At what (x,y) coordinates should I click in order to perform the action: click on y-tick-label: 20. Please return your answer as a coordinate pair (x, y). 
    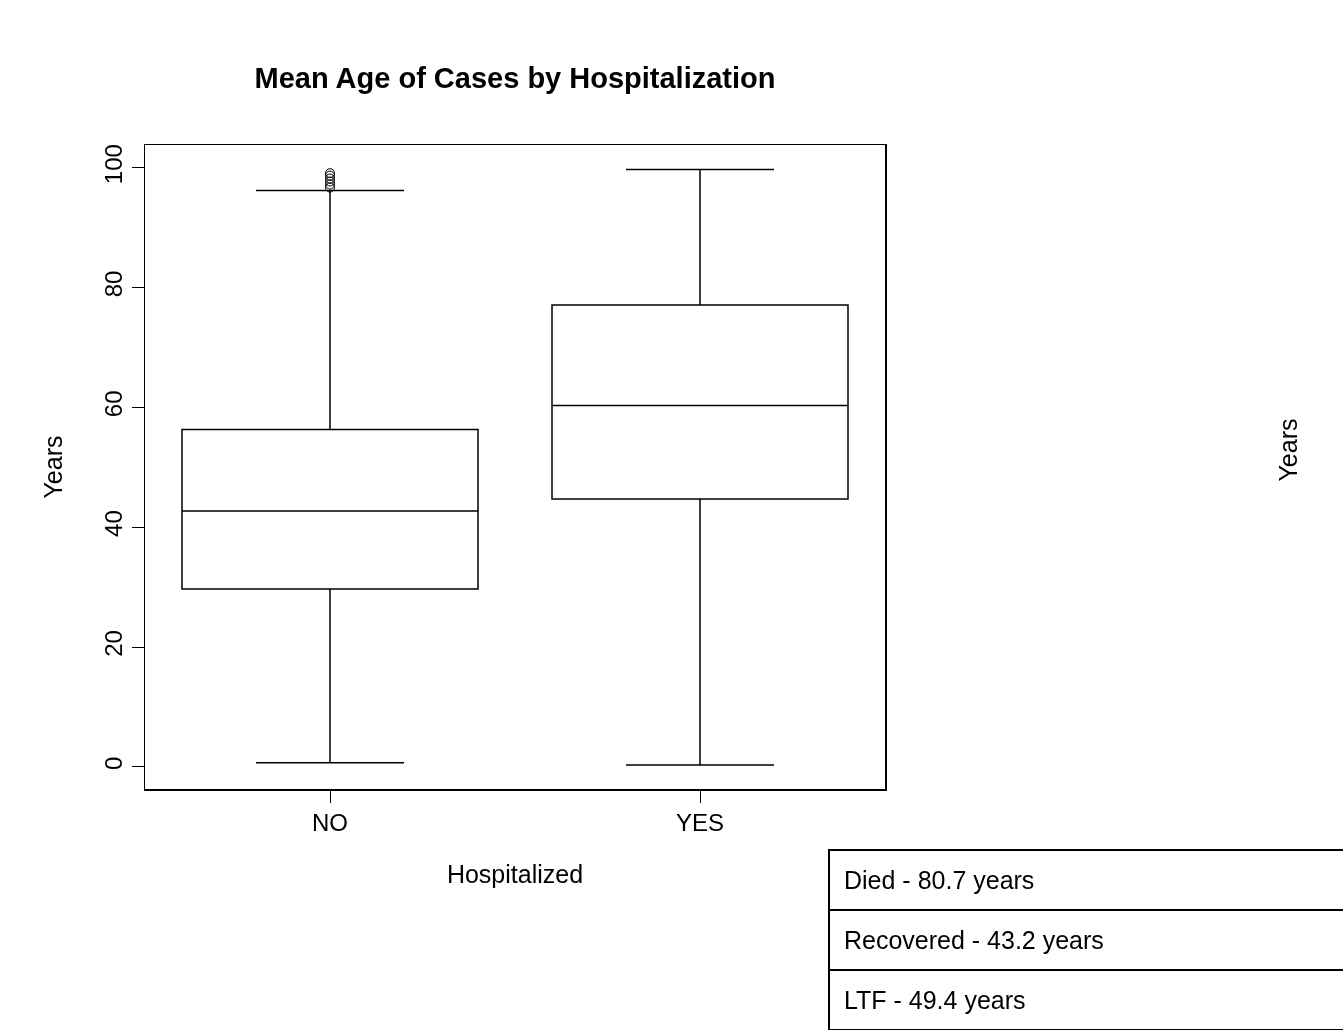
    Looking at the image, I should click on (113, 643).